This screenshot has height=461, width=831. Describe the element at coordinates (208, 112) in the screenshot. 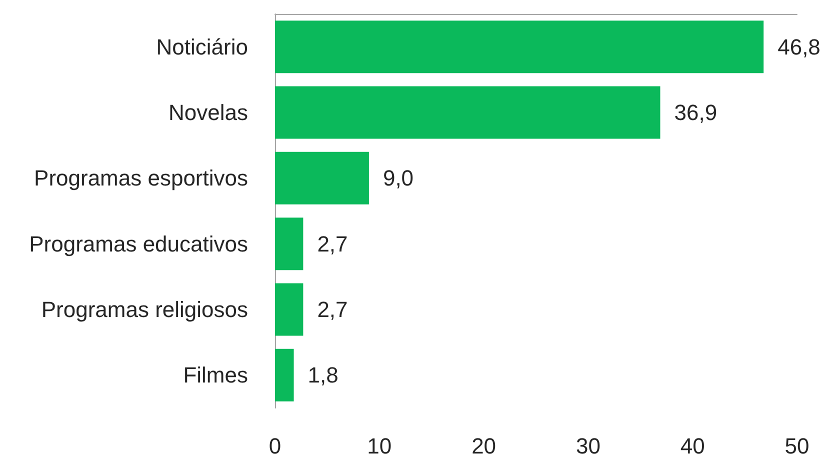

I see `y-tick-label: Novelas` at that location.